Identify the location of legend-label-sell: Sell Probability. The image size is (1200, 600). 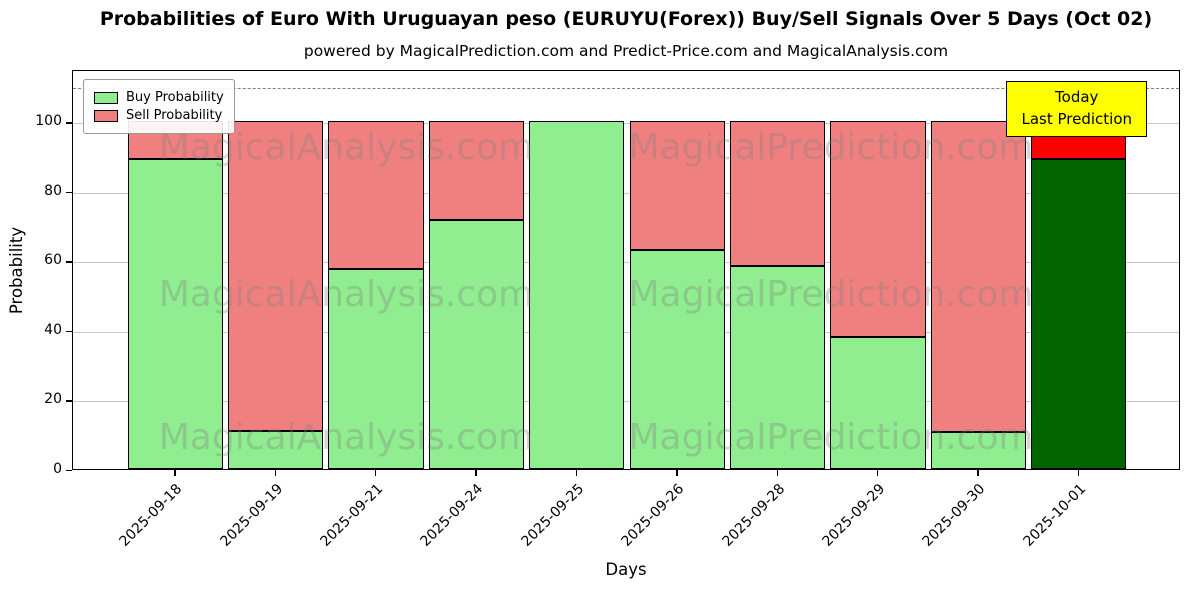
(174, 115).